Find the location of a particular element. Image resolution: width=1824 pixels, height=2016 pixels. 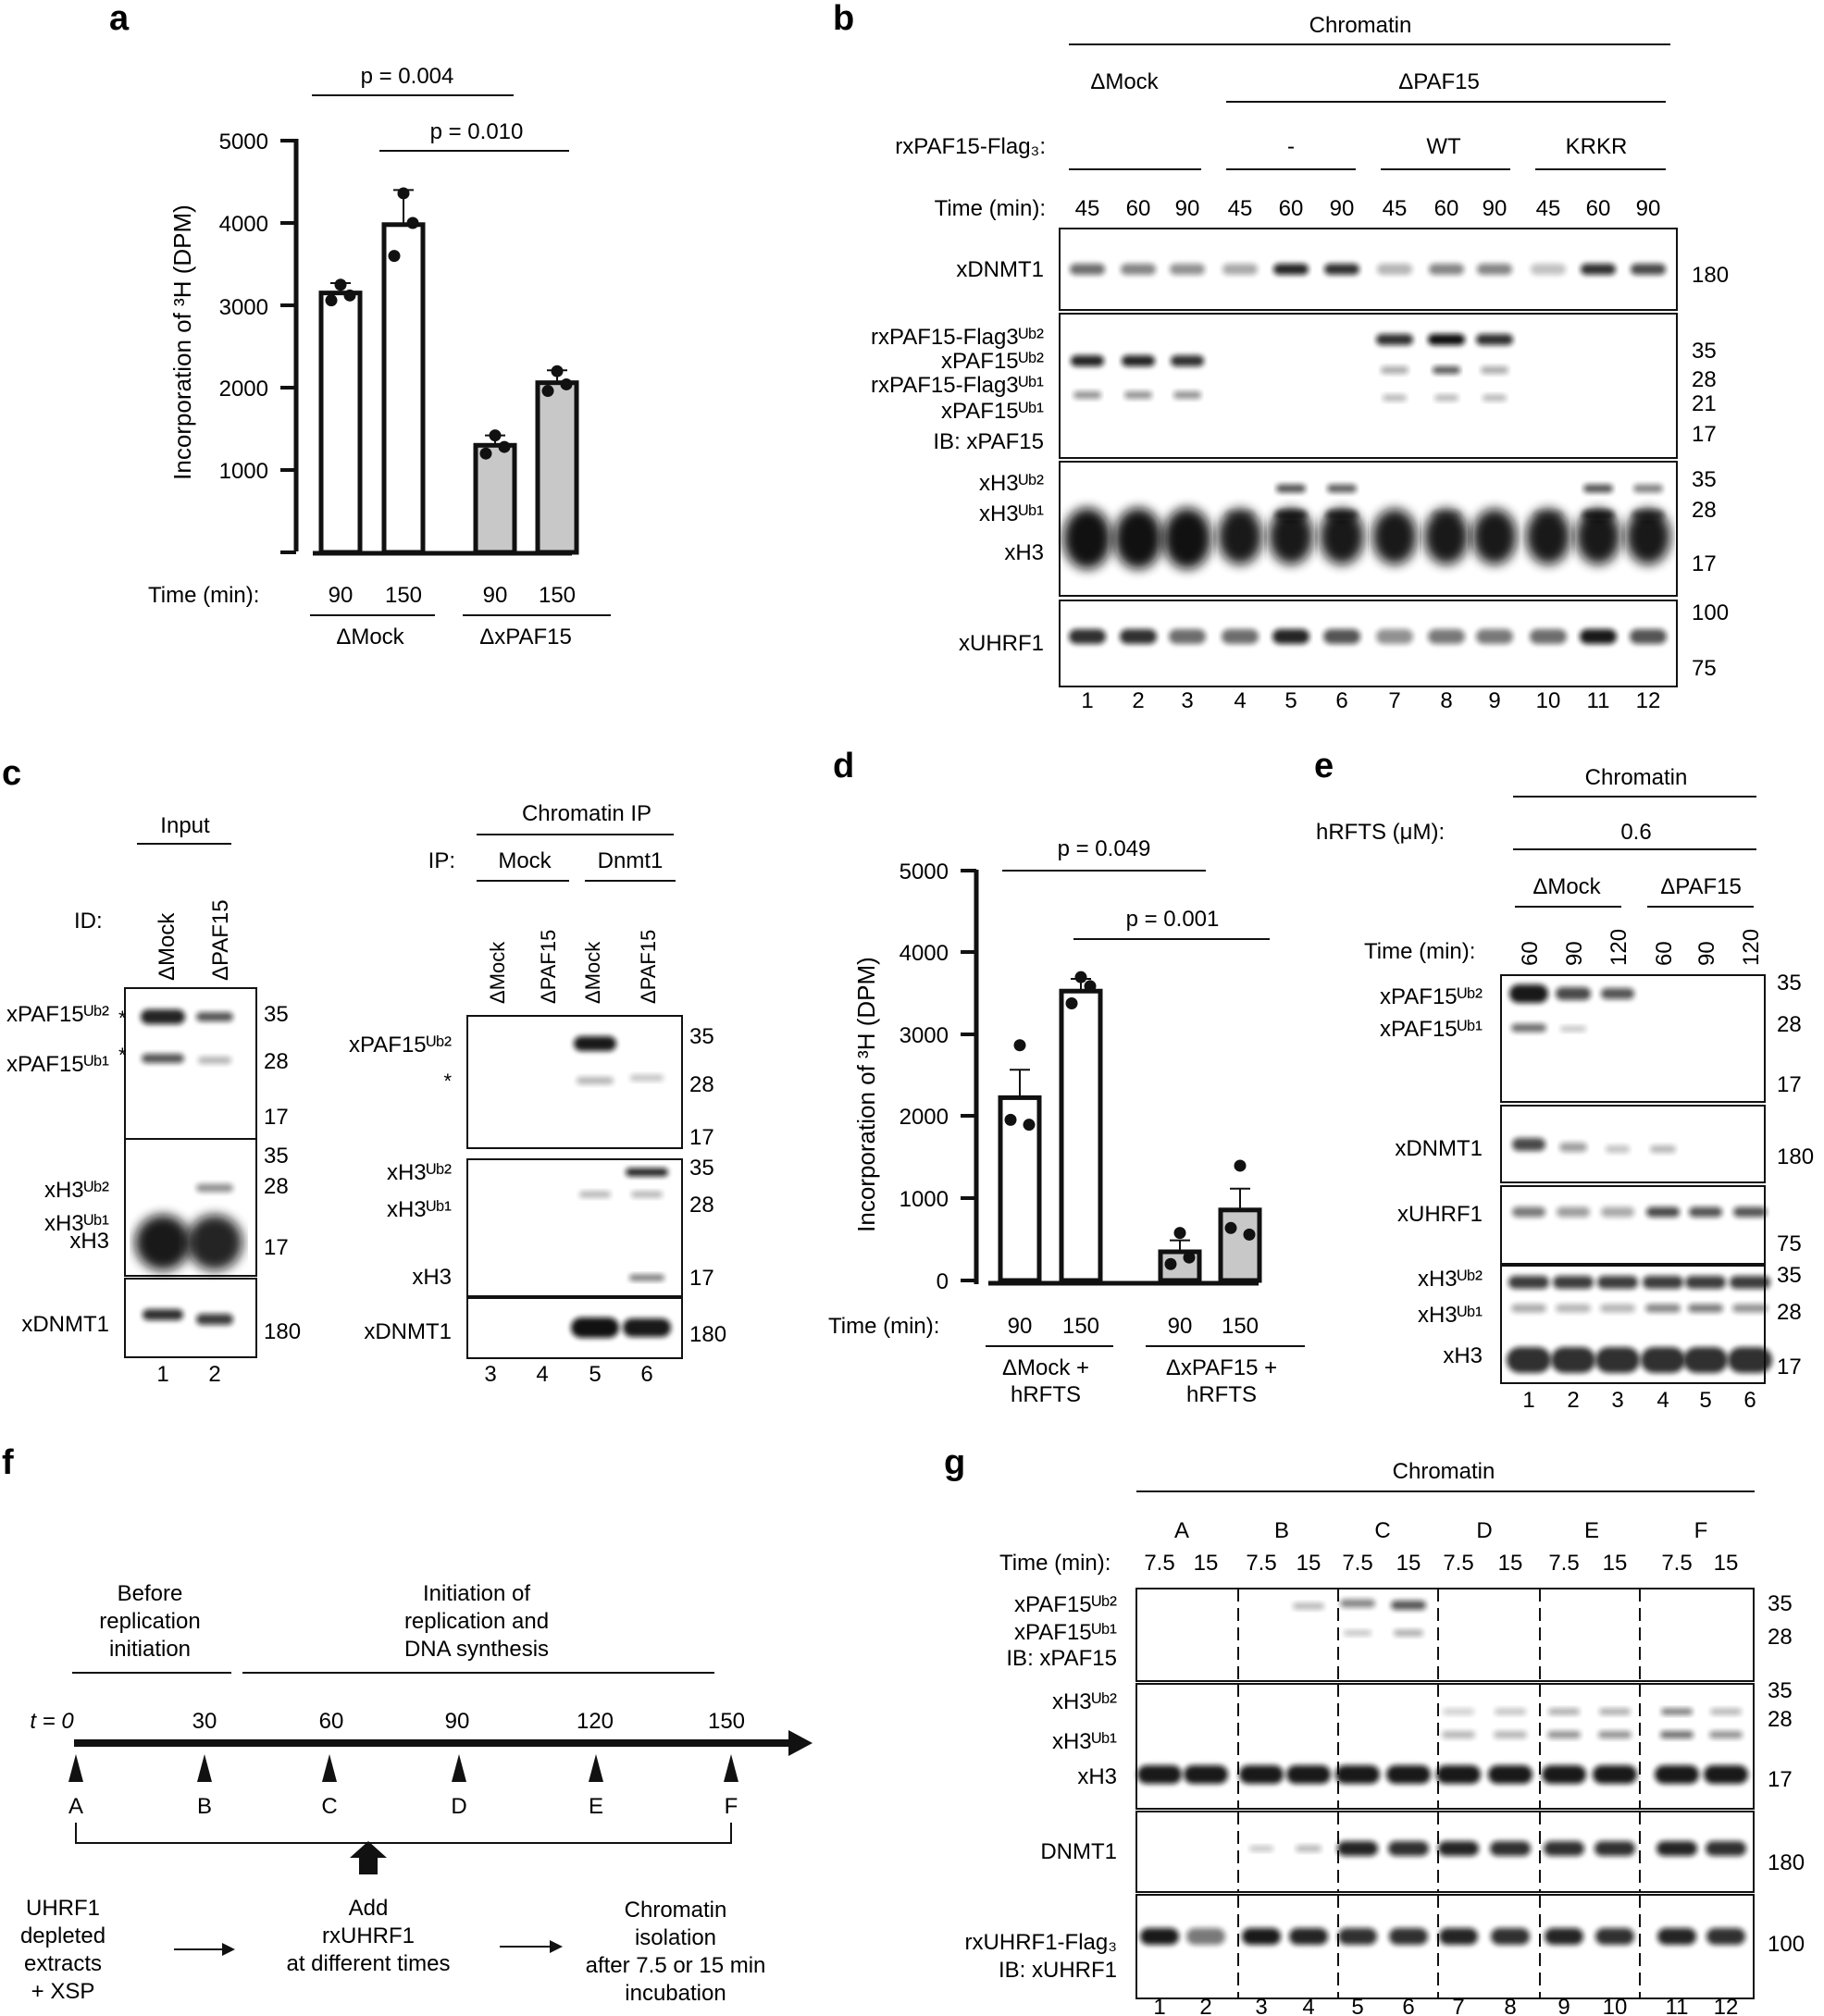

c-row-label: xDNMT1 is located at coordinates (65, 1325).